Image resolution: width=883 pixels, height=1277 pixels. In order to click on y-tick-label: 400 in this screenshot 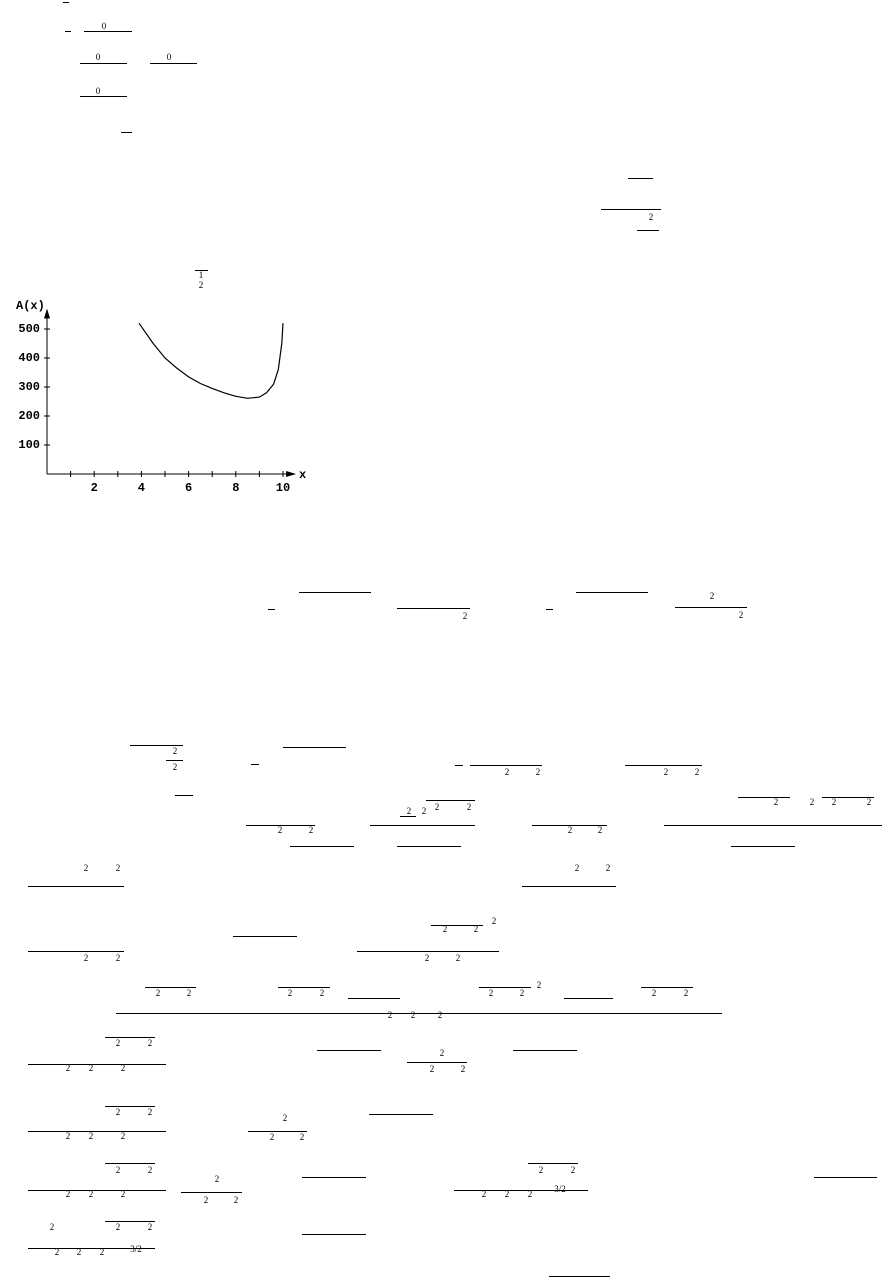, I will do `click(29, 358)`.